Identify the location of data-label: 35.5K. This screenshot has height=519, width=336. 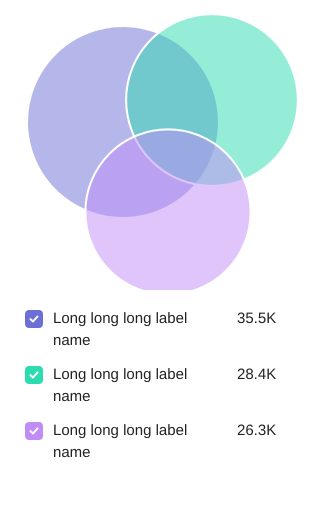
(256, 319).